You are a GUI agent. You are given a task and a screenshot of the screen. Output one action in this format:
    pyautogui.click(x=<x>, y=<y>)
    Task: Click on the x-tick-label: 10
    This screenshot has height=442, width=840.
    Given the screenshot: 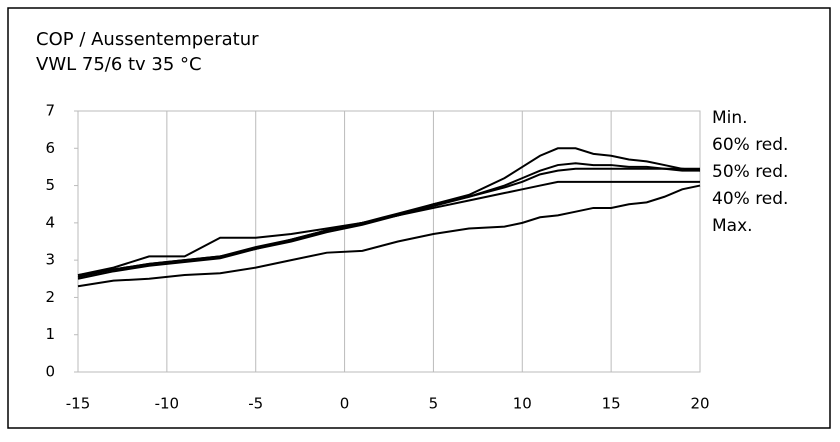 What is the action you would take?
    pyautogui.click(x=522, y=404)
    